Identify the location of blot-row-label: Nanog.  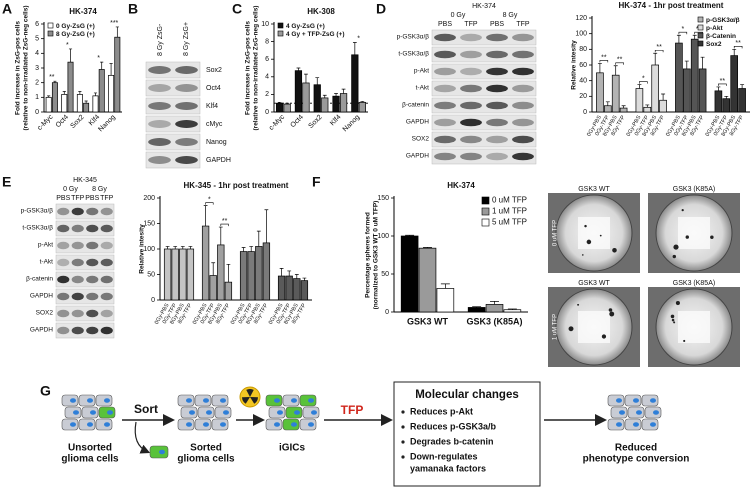
(216, 142).